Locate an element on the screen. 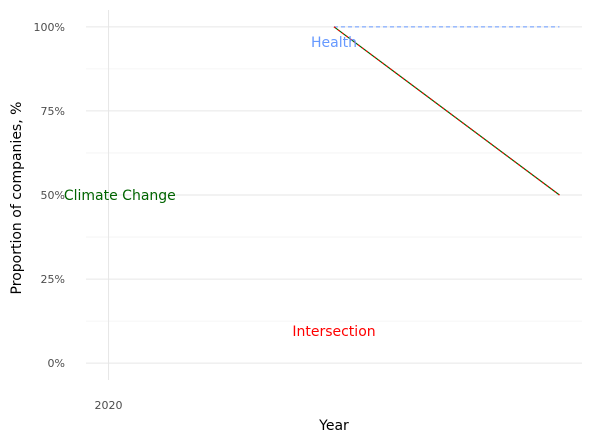  y-axis-tick-labels: 0% 25% 50% 75% 100% is located at coordinates (49, 195).